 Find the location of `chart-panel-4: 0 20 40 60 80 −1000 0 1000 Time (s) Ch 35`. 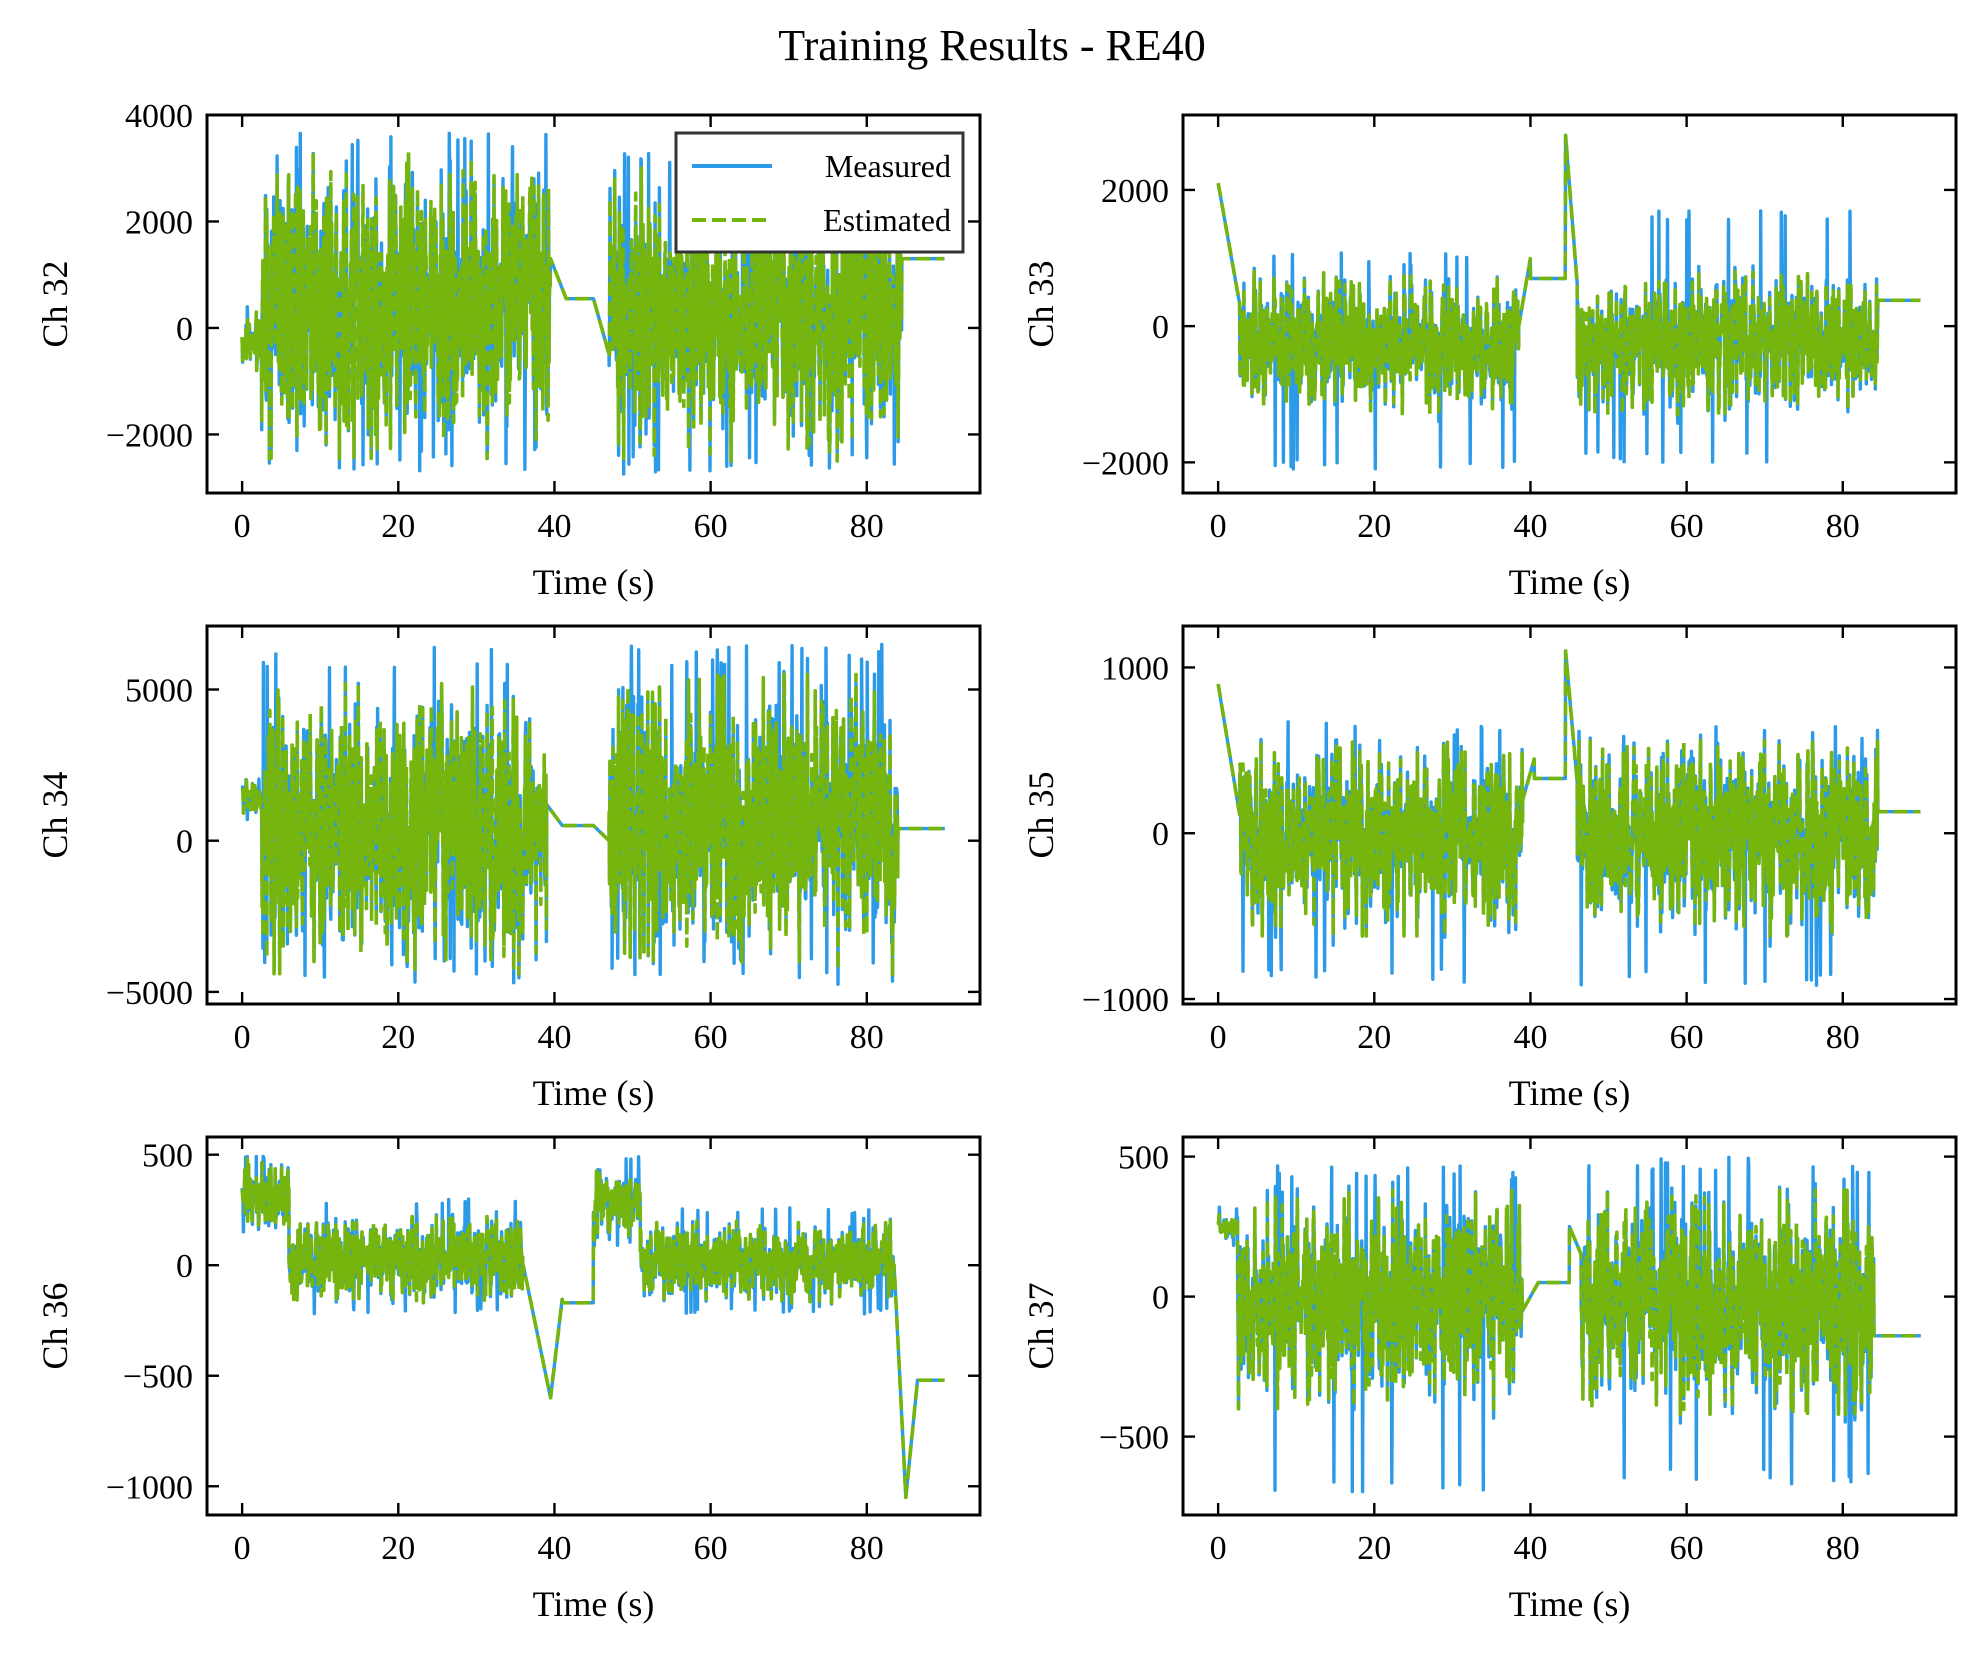

chart-panel-4: 0 20 40 60 80 −1000 0 1000 Time (s) Ch 35 is located at coordinates (1489, 868).